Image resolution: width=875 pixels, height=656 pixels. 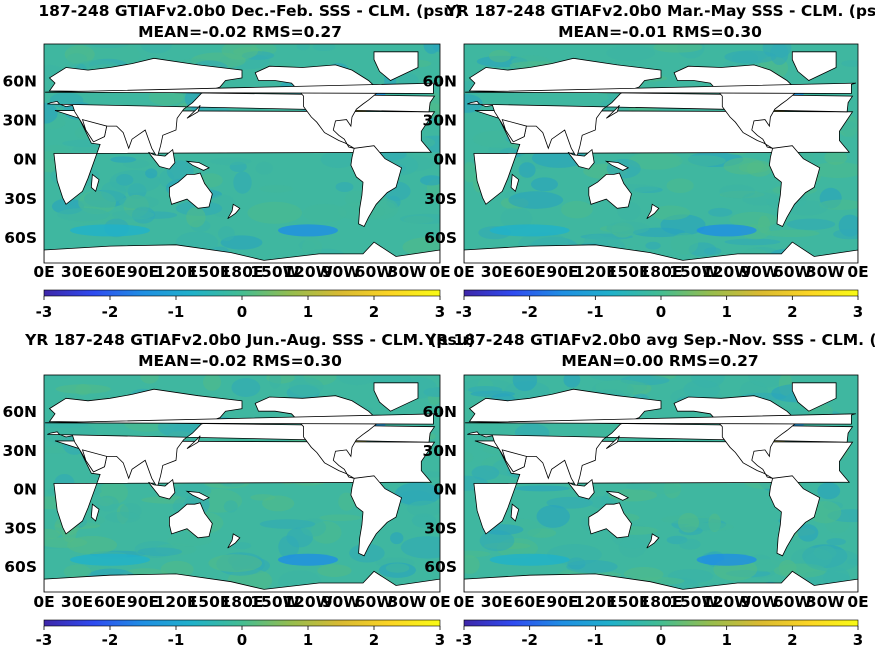 What do you see at coordinates (661, 157) in the screenshot?
I see `land-mask` at bounding box center [661, 157].